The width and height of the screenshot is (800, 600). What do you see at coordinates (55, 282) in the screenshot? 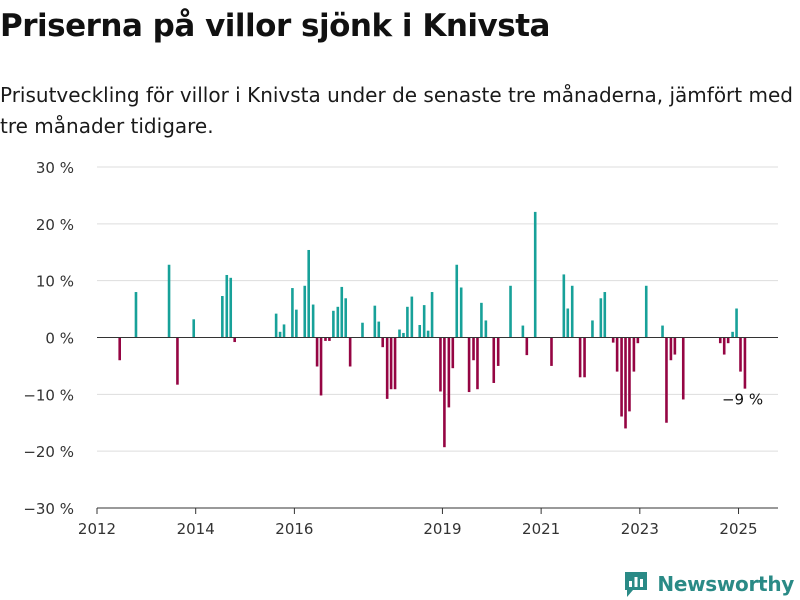
I see `y-tick-label: 10 %` at bounding box center [55, 282].